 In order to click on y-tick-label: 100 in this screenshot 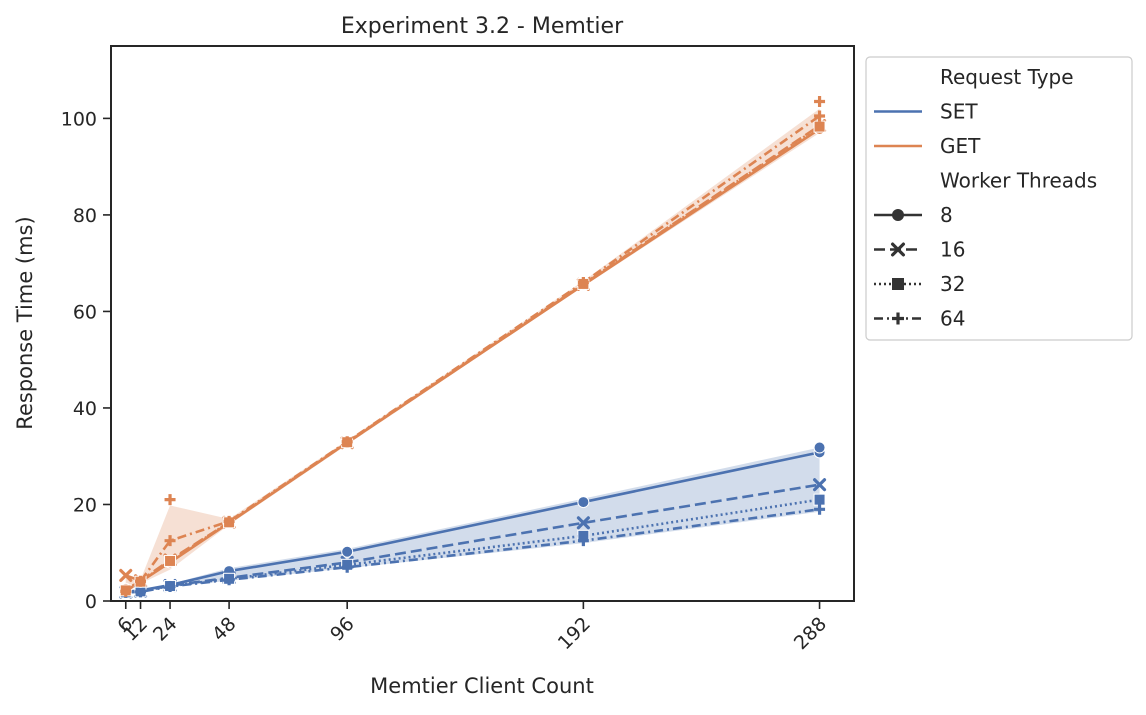, I will do `click(79, 119)`.